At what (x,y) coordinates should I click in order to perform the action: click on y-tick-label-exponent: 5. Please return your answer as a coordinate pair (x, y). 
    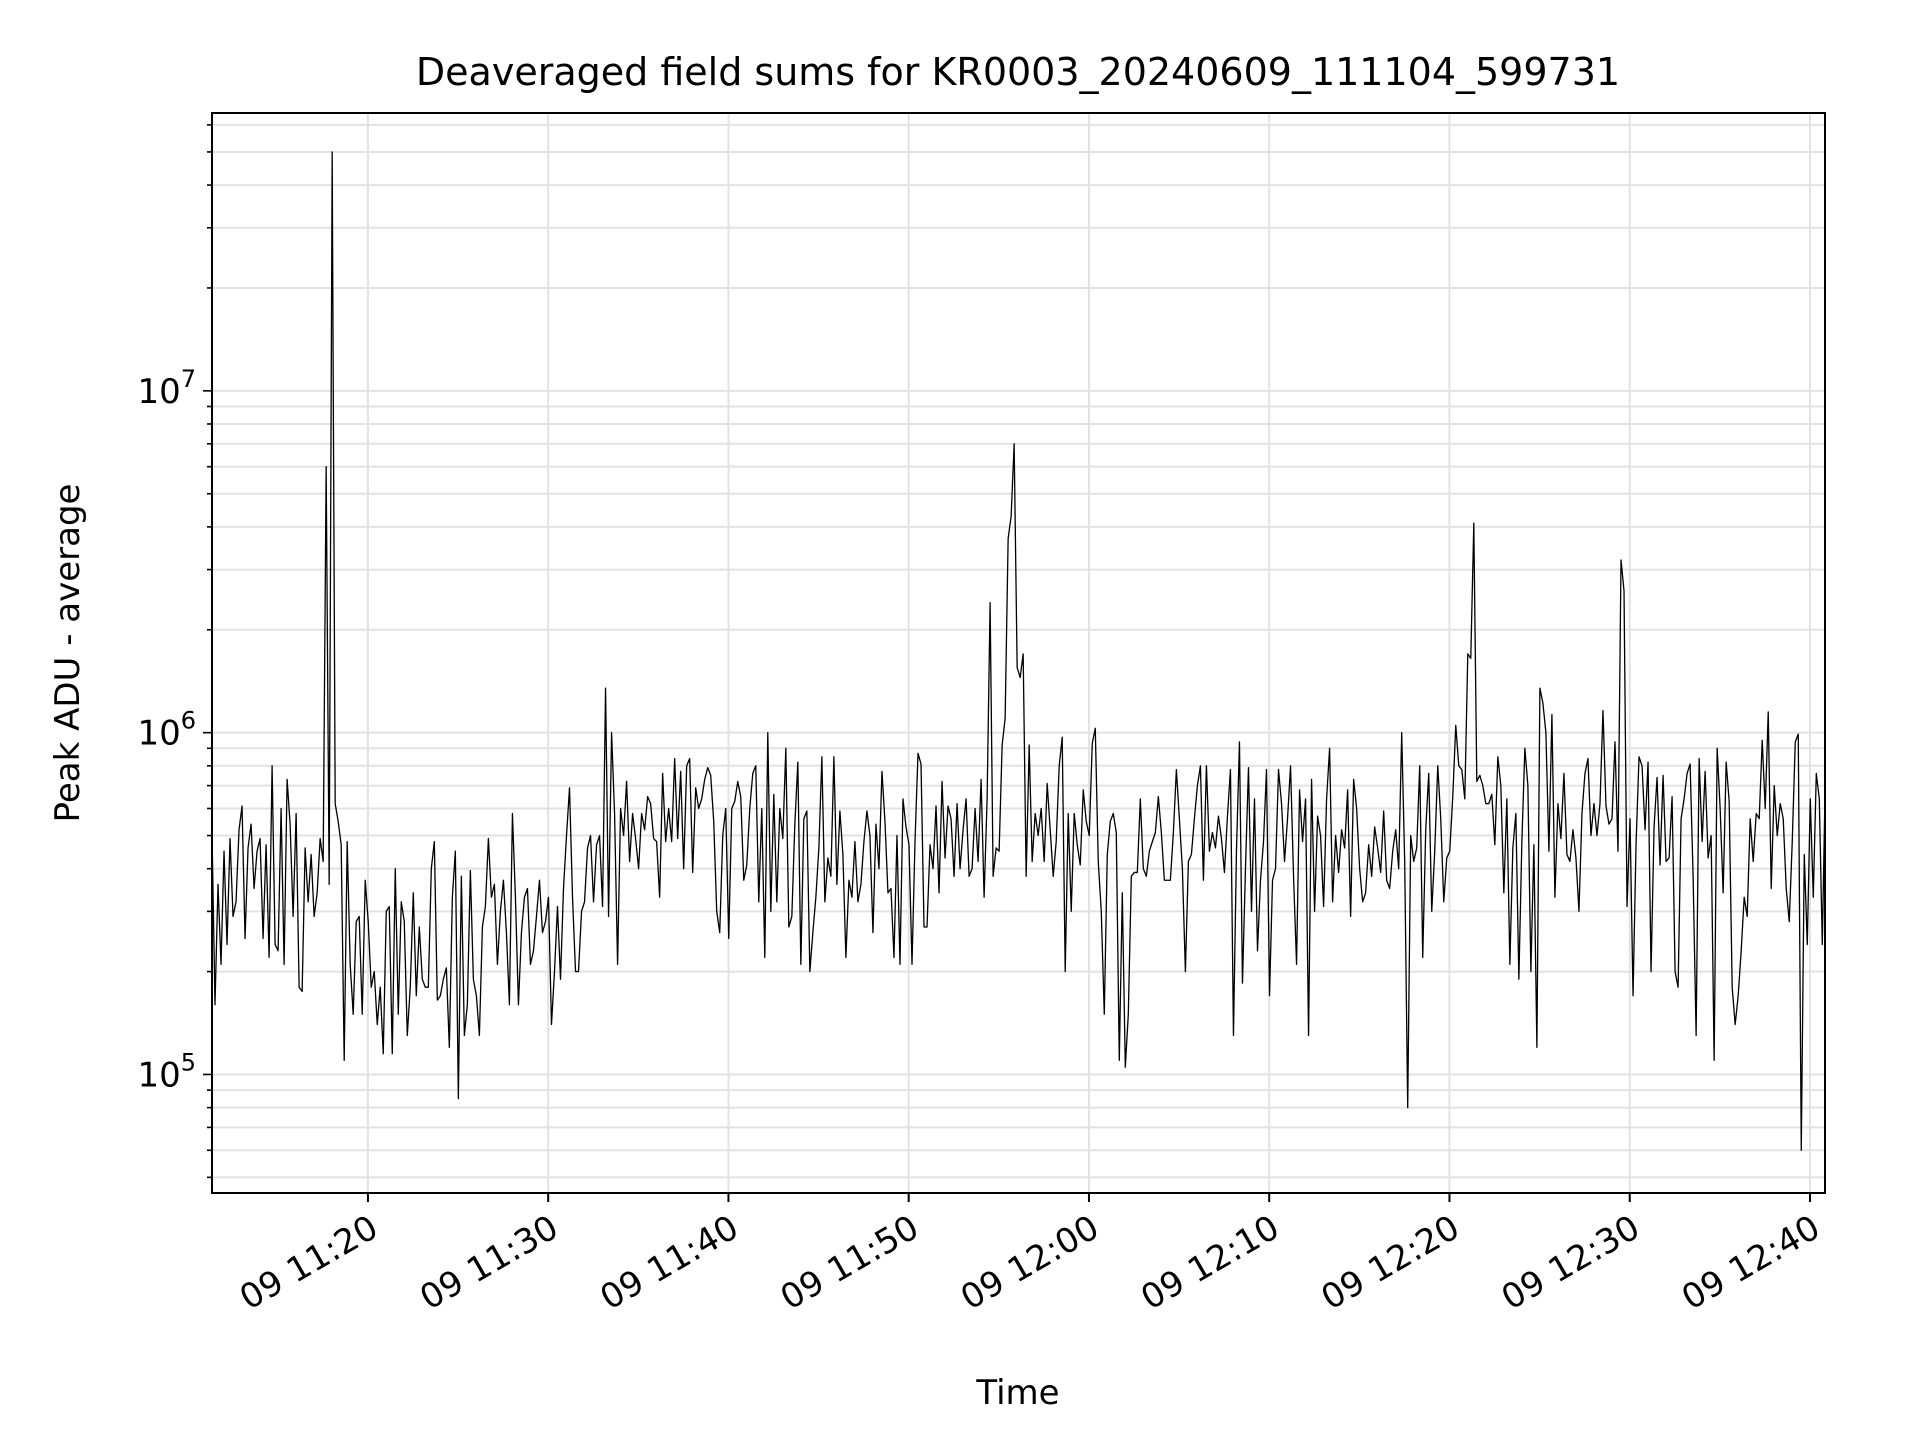
    Looking at the image, I should click on (188, 1062).